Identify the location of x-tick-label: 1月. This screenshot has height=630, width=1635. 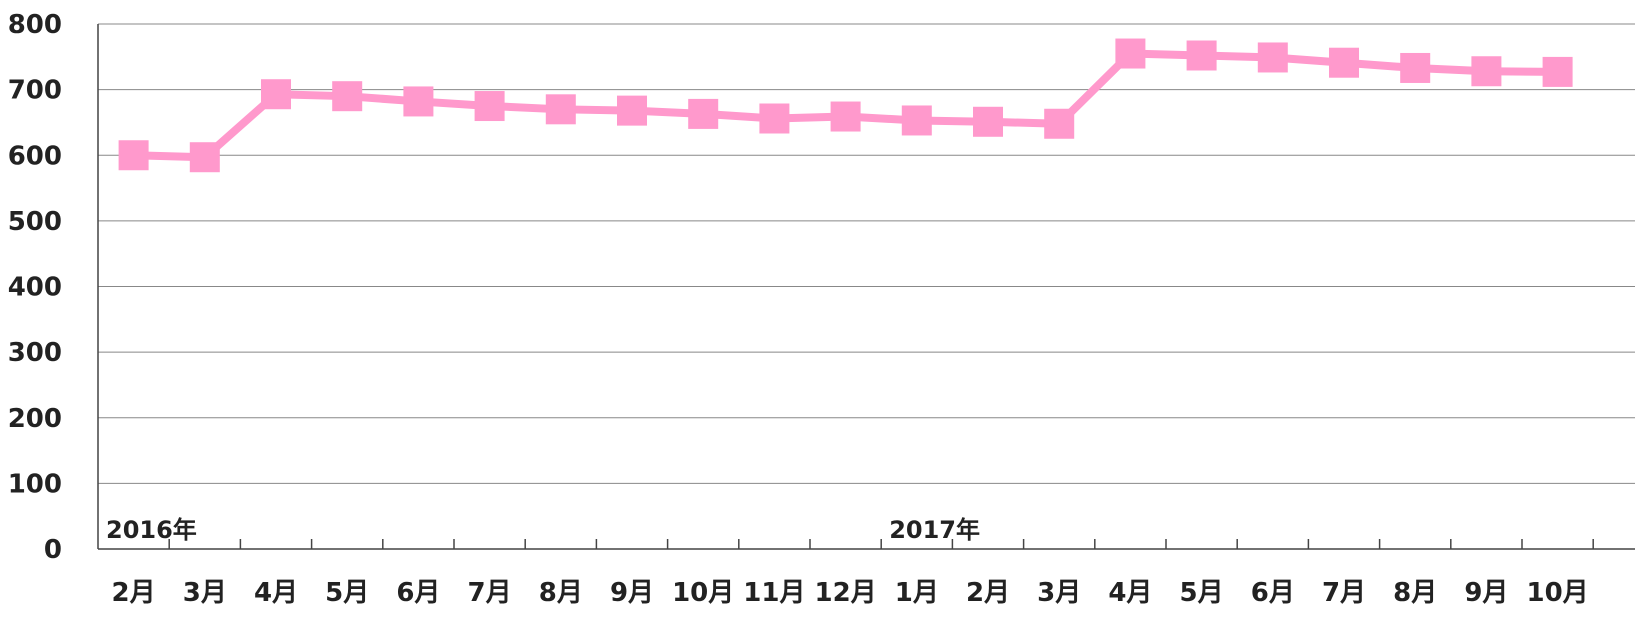
(917, 593).